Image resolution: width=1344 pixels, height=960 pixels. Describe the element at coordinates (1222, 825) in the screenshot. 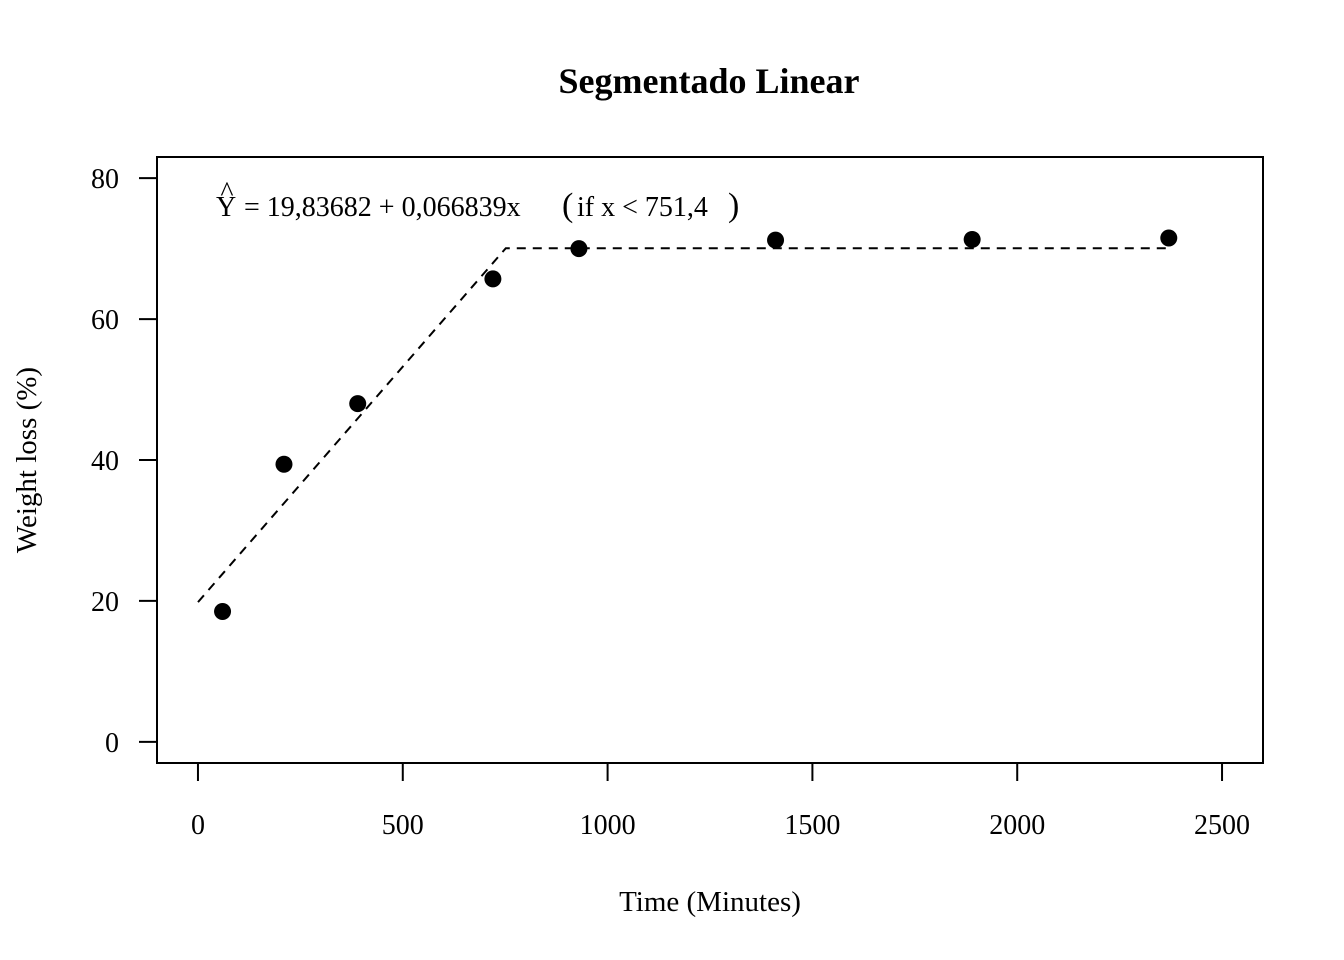

I see `x-tick-label: 2500` at that location.